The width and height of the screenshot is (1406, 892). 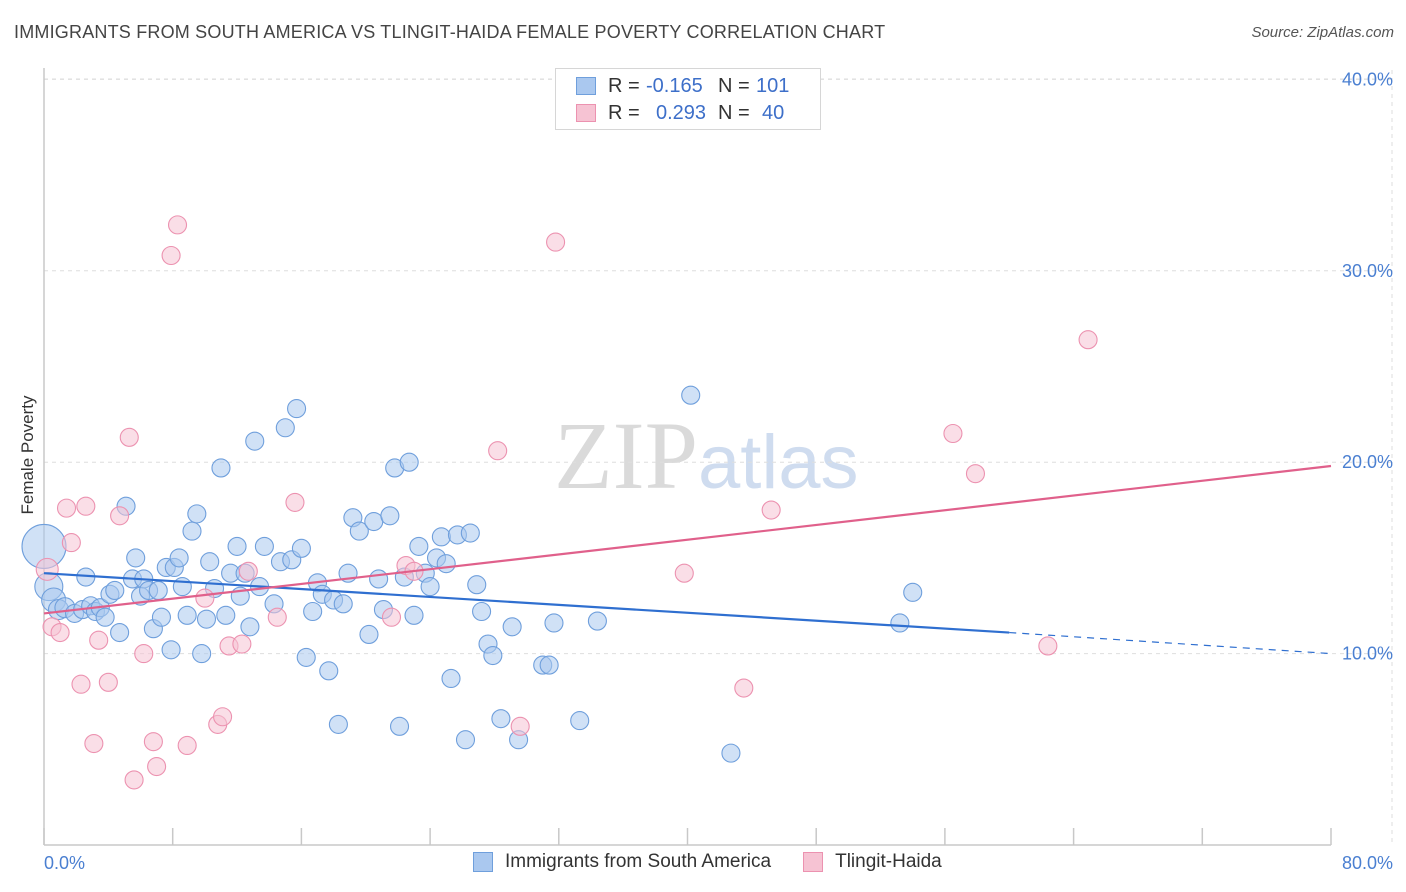 I want to click on y-tick-label: 30.0%, so click(x=1367, y=271).